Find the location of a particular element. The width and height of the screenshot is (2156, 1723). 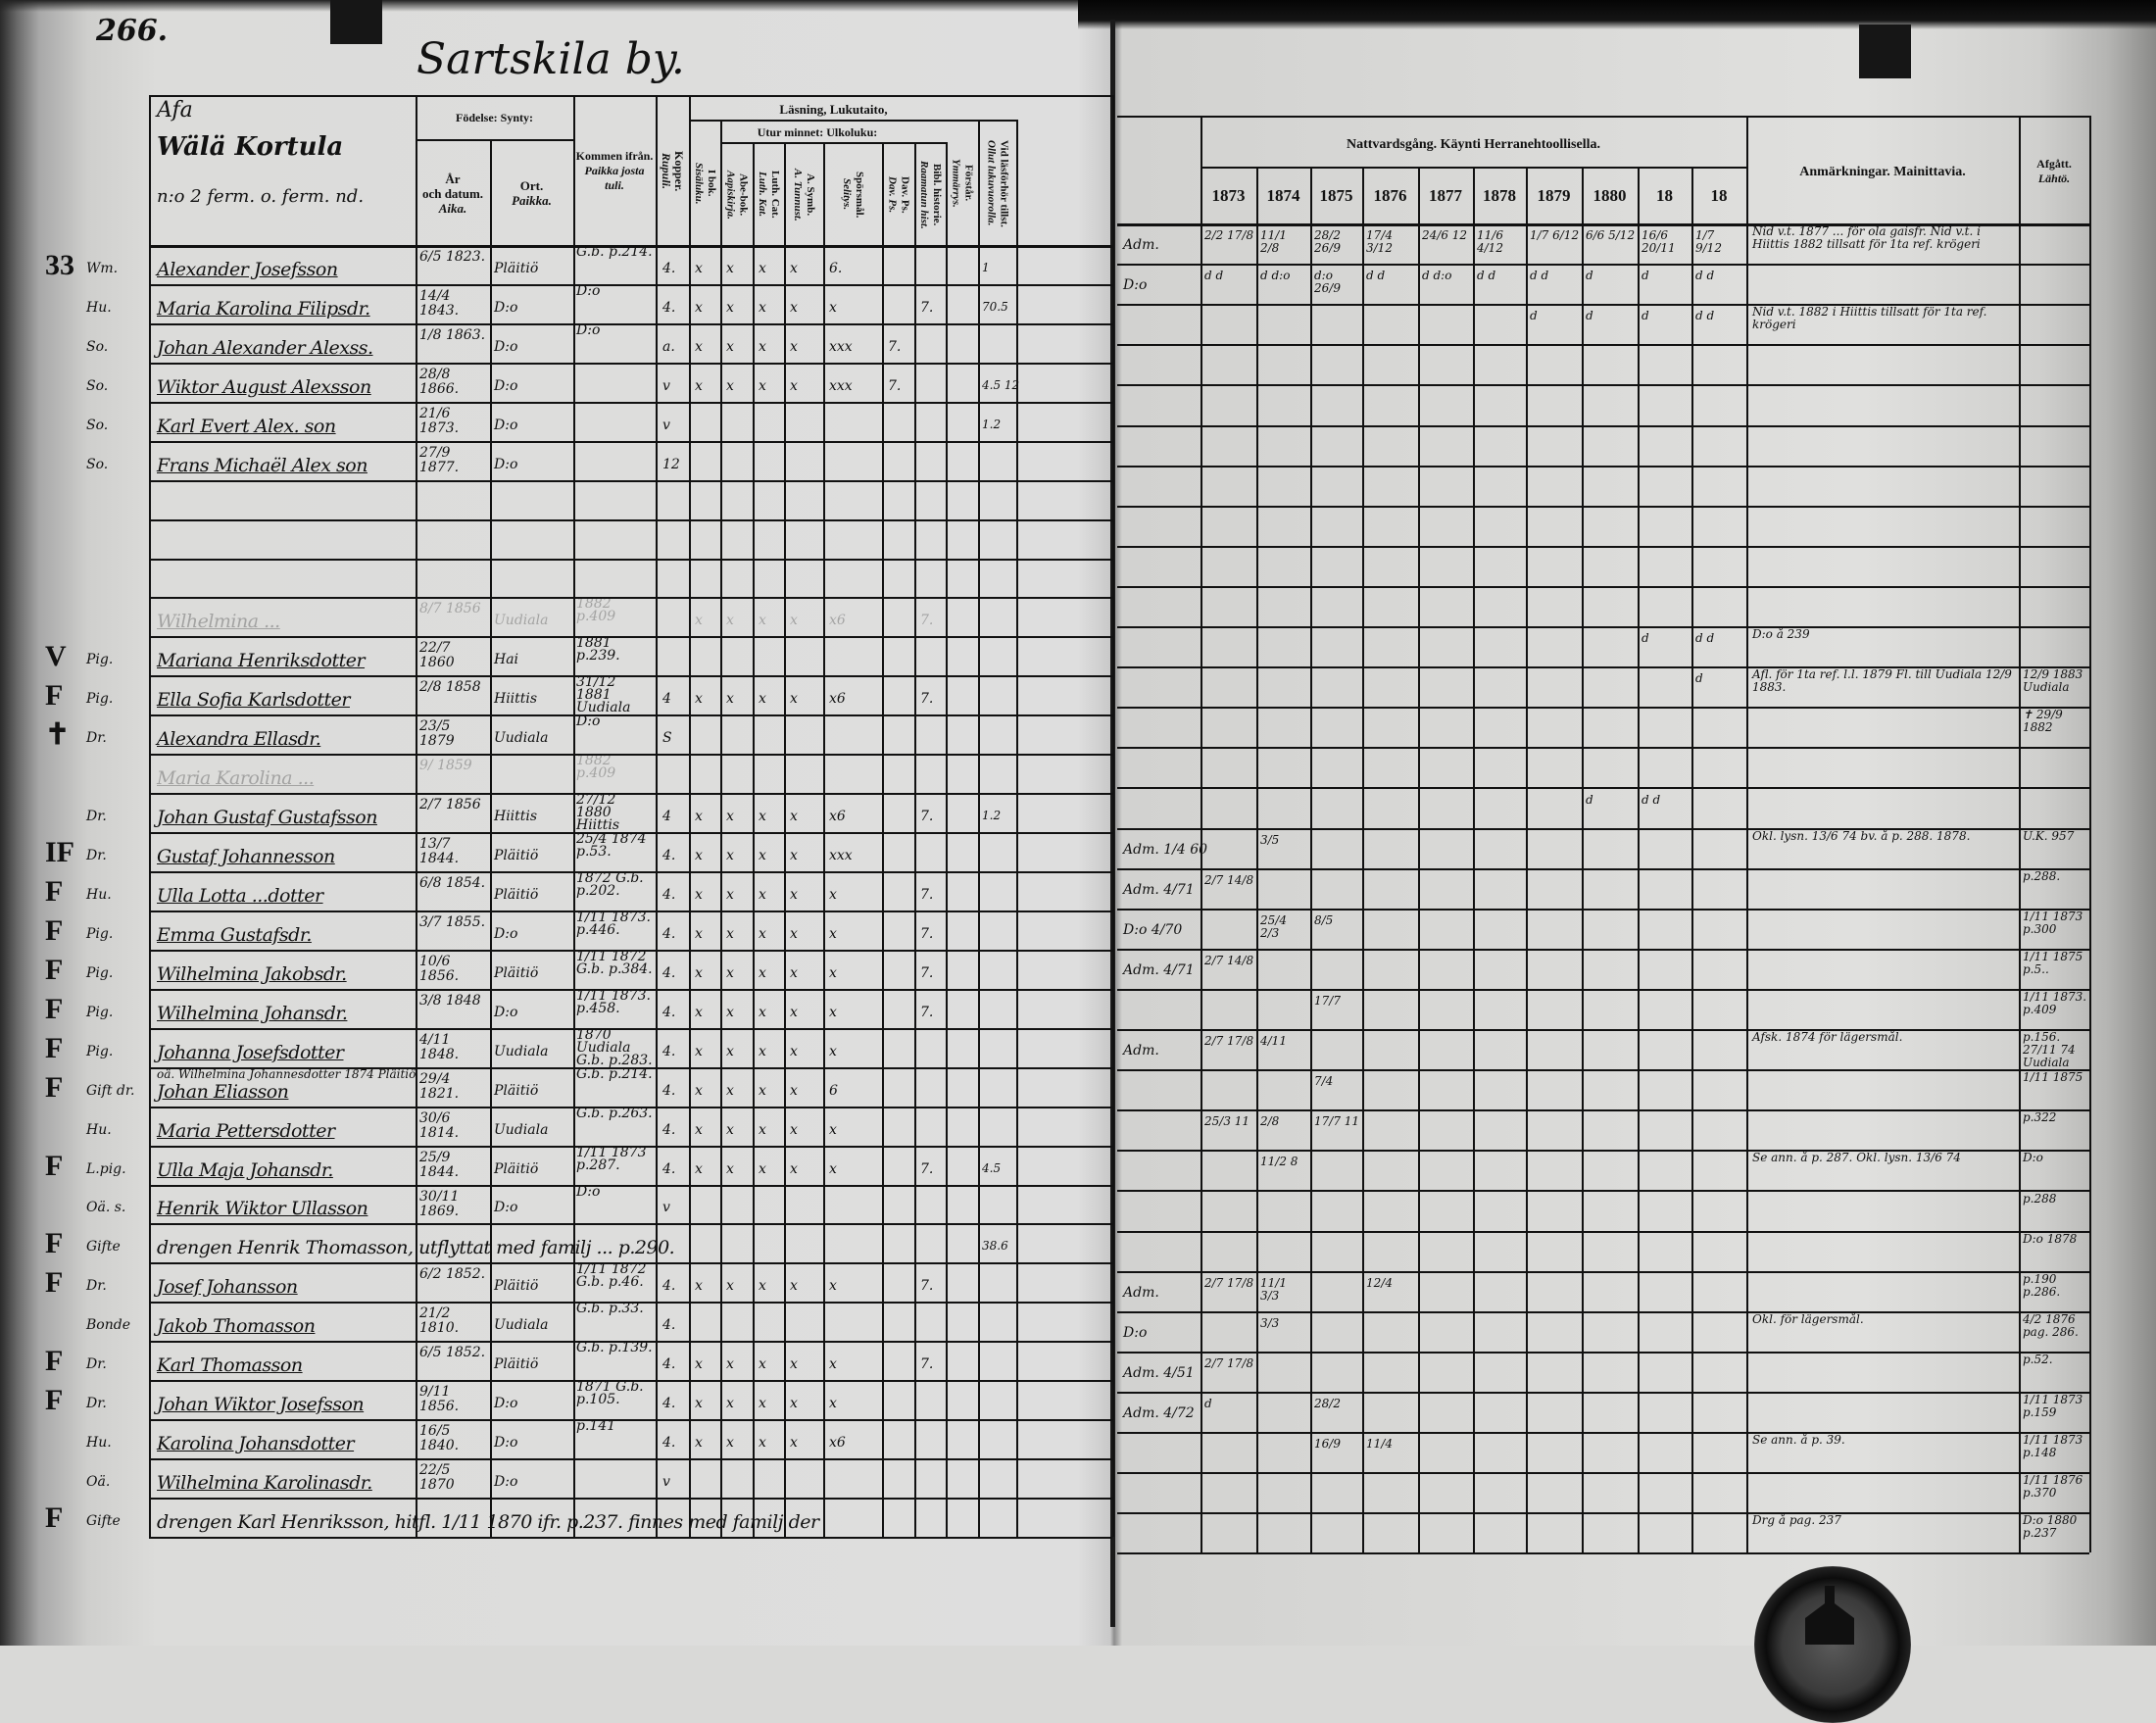

person-name: Ulla Lotta ...dotter is located at coordinates (240, 895).